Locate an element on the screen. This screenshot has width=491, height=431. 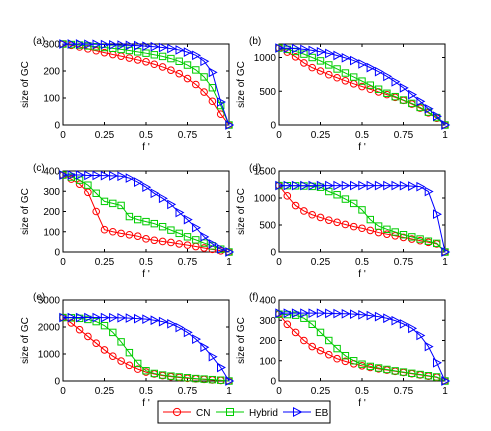
y-tick-label: 3000 is located at coordinates (49, 301).